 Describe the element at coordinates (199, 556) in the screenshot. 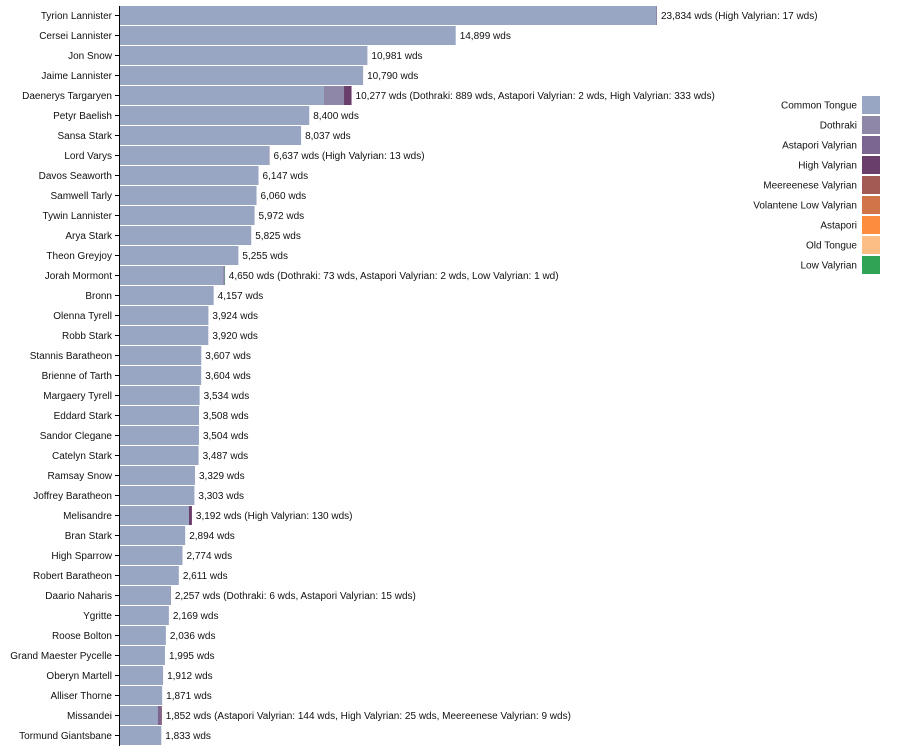

I see `total-value: 2,774` at that location.